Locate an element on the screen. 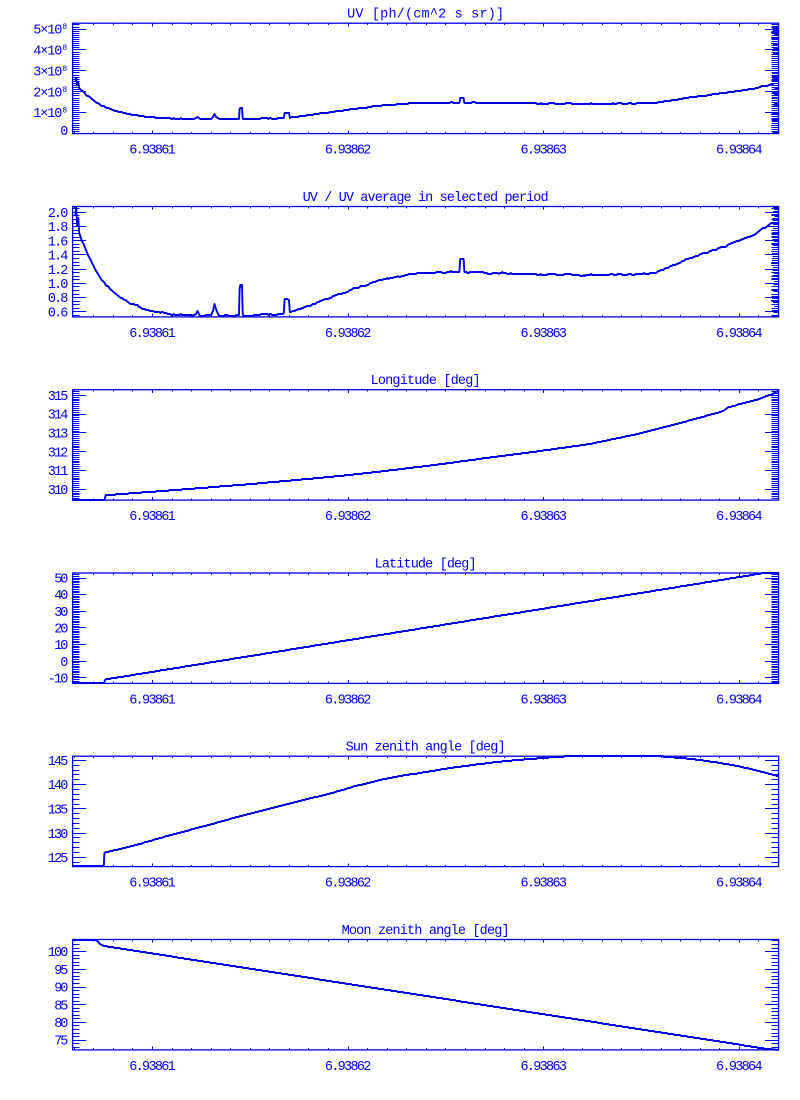 The height and width of the screenshot is (1100, 800). svg-text: 85 is located at coordinates (61, 1006).